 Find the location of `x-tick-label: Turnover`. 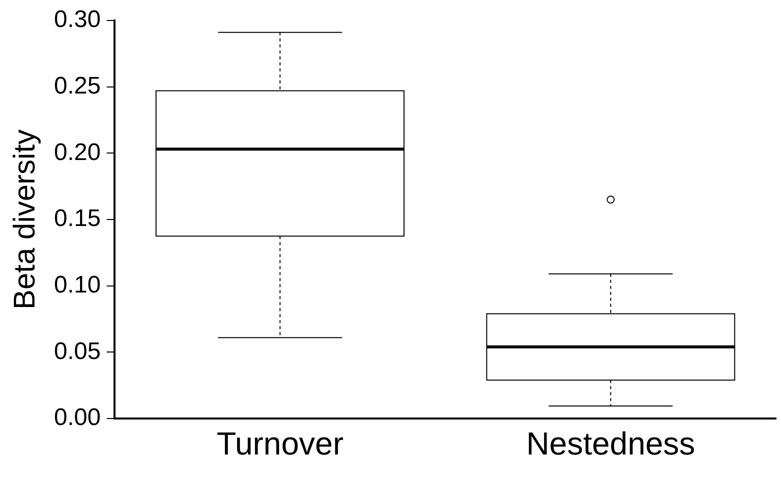

x-tick-label: Turnover is located at coordinates (280, 444).